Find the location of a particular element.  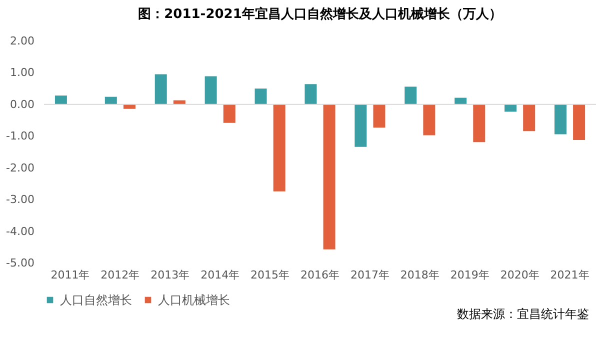

y-tick-label: -1.00 is located at coordinates (20, 136).